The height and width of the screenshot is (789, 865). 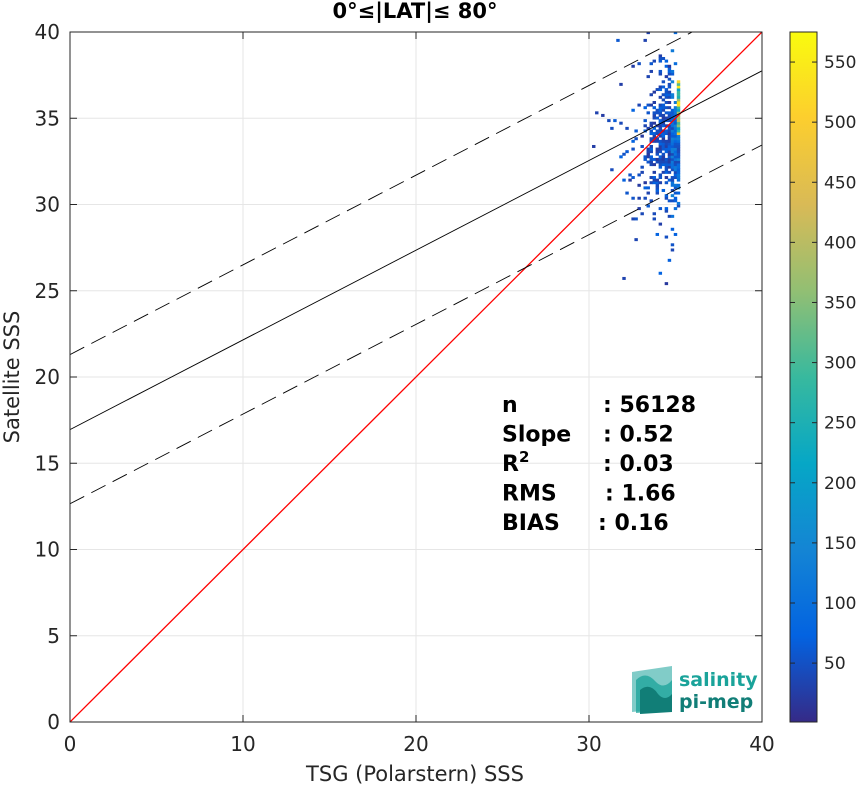 What do you see at coordinates (53, 722) in the screenshot?
I see `y-tick-label: 0` at bounding box center [53, 722].